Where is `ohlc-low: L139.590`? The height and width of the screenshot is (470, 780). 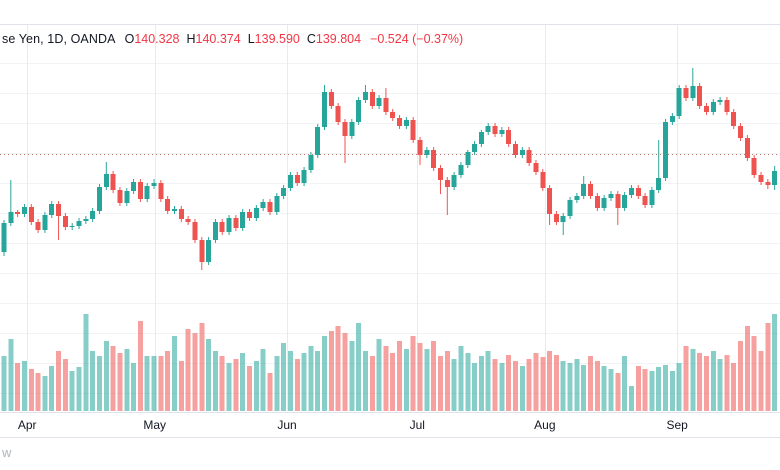 ohlc-low: L139.590 is located at coordinates (273, 39).